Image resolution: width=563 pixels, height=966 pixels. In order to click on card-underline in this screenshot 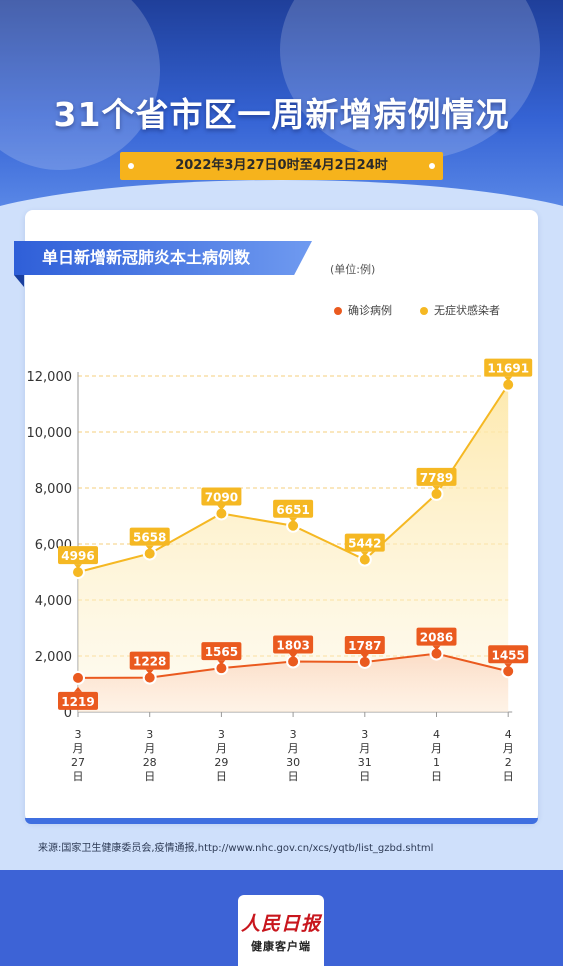, I will do `click(281, 821)`.